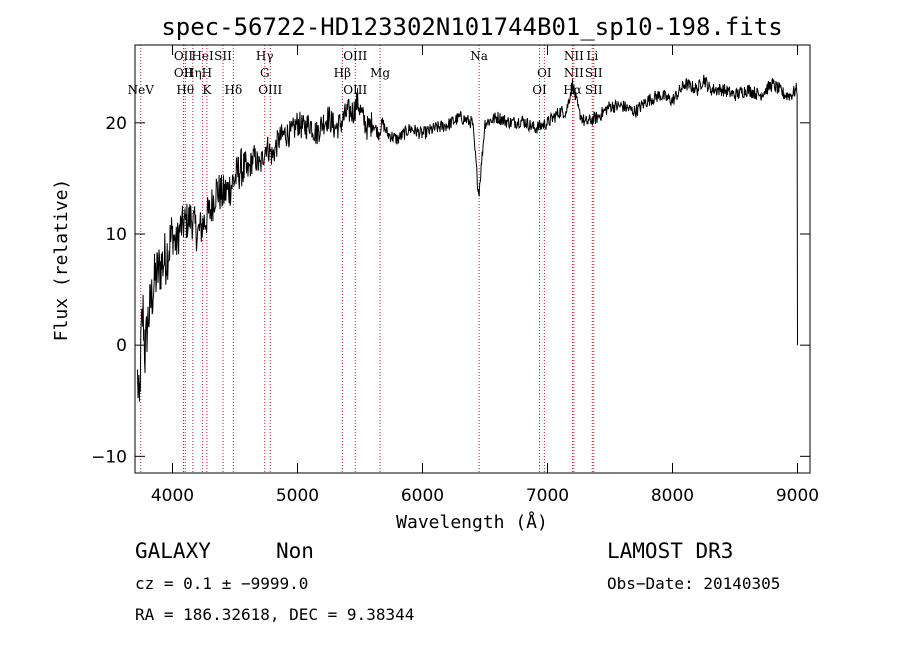  Describe the element at coordinates (172, 496) in the screenshot. I see `x-tick-label: 4000` at that location.